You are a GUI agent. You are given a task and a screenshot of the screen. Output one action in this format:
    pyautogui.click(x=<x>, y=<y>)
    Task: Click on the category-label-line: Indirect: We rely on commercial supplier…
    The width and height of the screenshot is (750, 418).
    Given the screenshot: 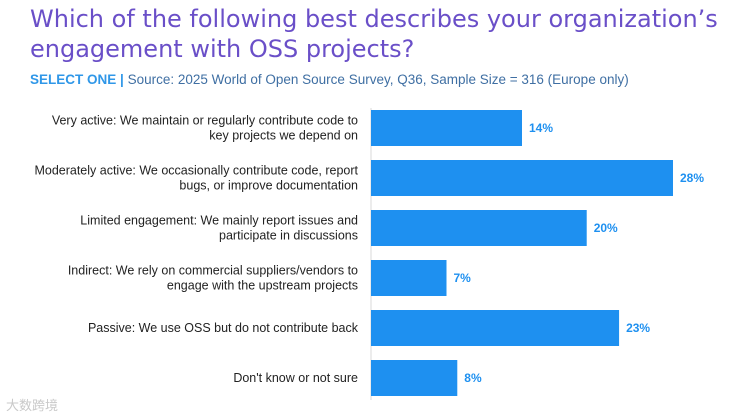 What is the action you would take?
    pyautogui.click(x=213, y=271)
    